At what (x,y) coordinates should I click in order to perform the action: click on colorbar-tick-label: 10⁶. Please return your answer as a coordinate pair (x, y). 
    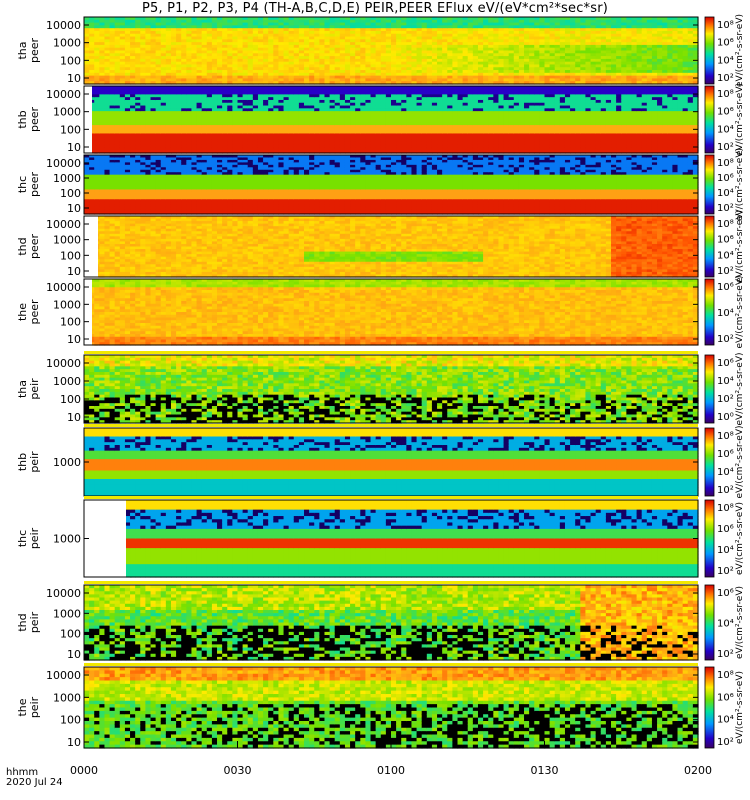
    Looking at the image, I should click on (725, 43).